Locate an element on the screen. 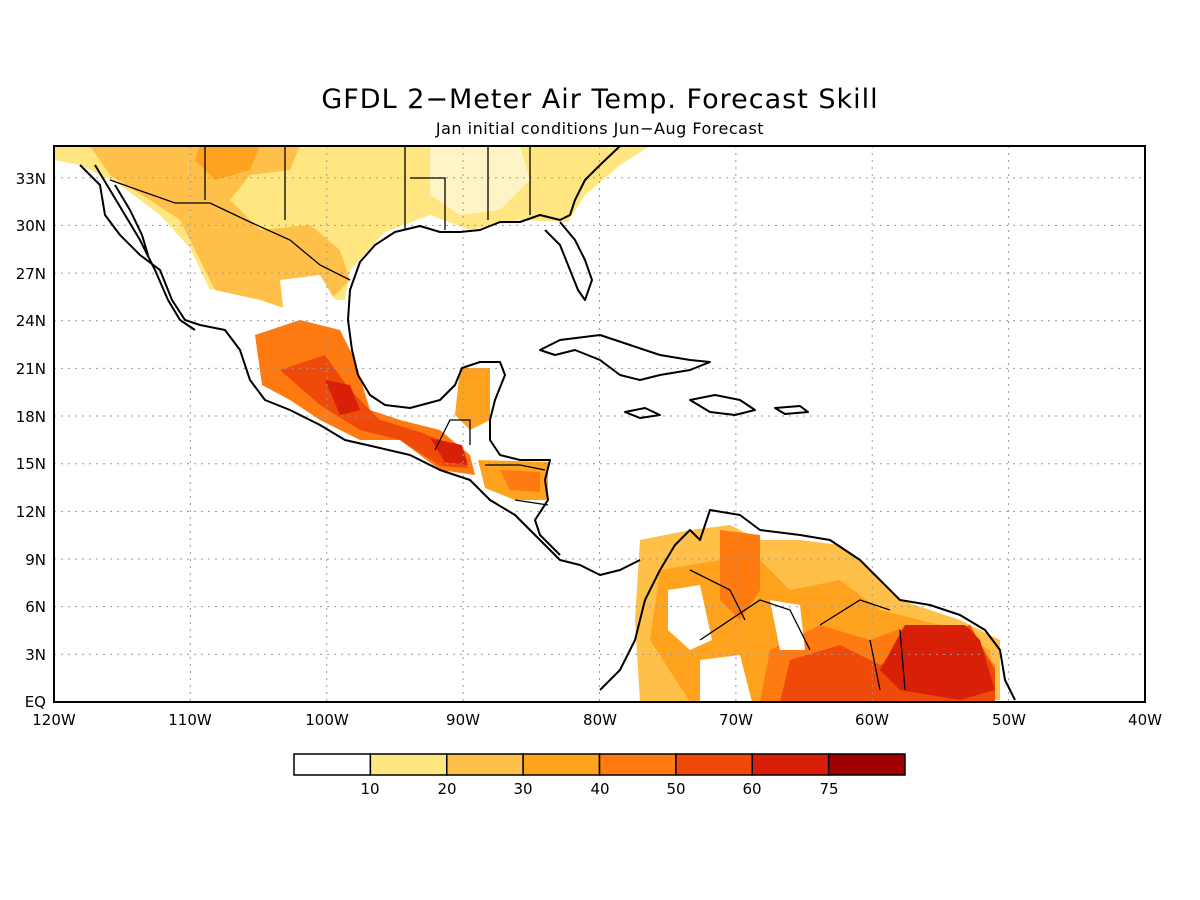 This screenshot has width=1200, height=900. y-tick-9n: 9N is located at coordinates (35, 560).